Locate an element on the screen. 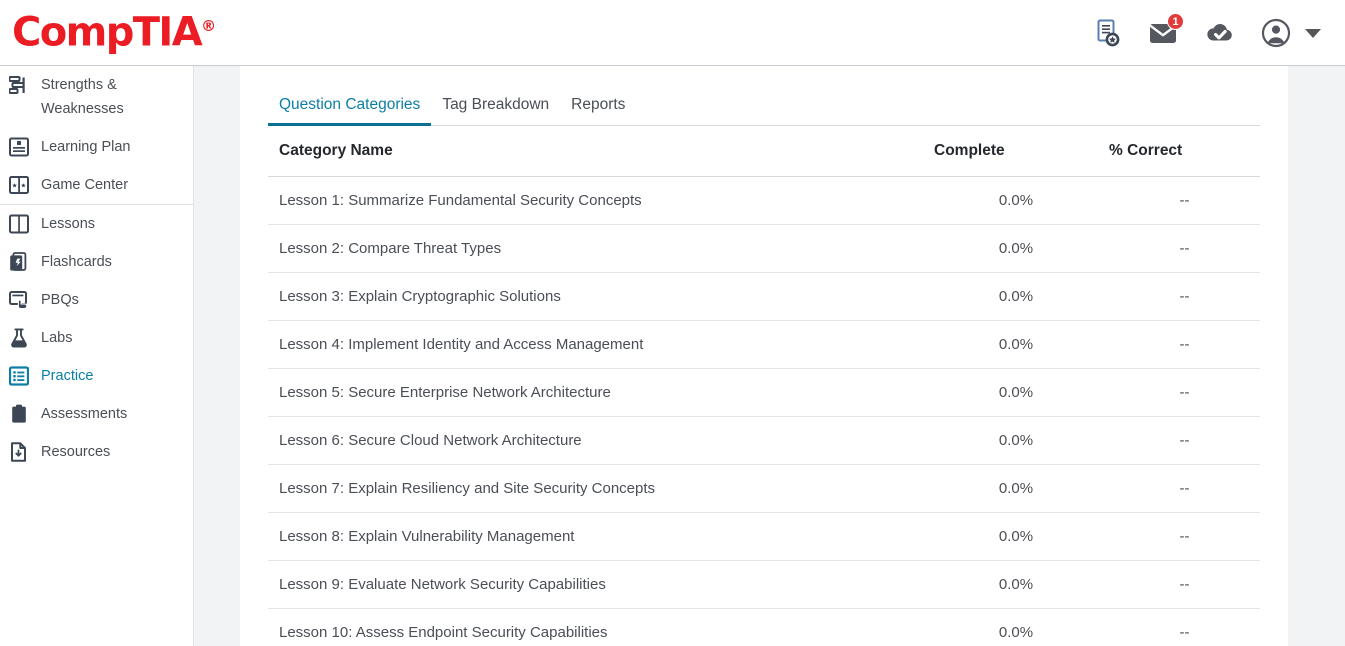 This screenshot has height=646, width=1345. table-header: Category Name Complete % Correct is located at coordinates (764, 151).